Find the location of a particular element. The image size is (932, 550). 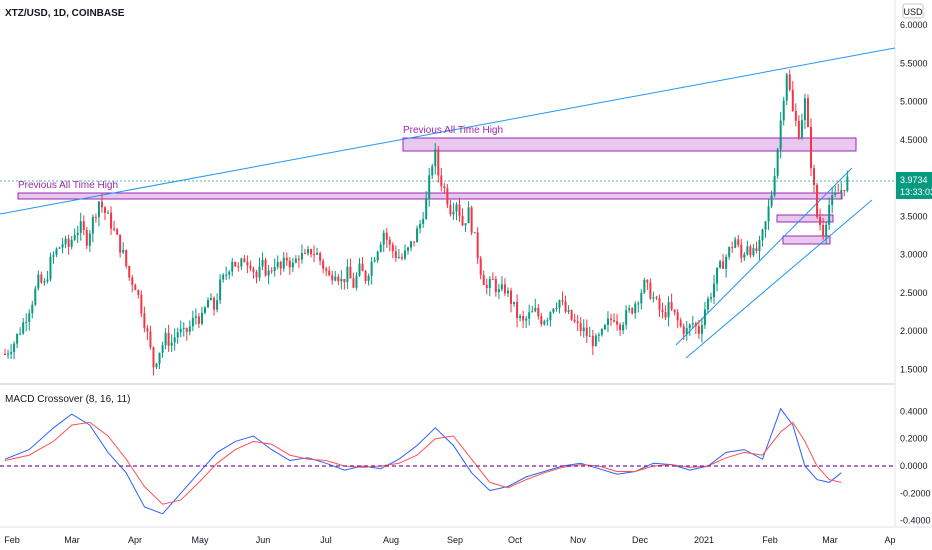

channel-lower-trendline is located at coordinates (779, 279).